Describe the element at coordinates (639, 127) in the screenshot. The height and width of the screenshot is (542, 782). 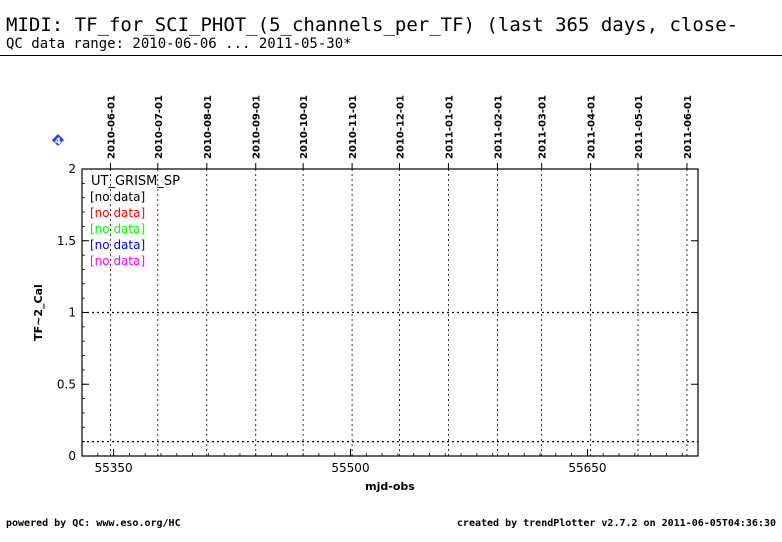
I see `top-date-tick-label: 2011-05-01` at that location.